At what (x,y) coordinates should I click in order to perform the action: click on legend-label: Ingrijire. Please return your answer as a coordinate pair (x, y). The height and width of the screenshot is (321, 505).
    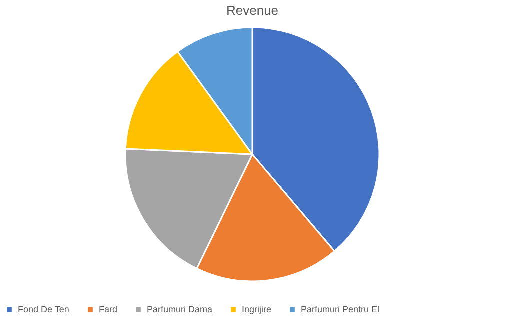
    Looking at the image, I should click on (257, 309).